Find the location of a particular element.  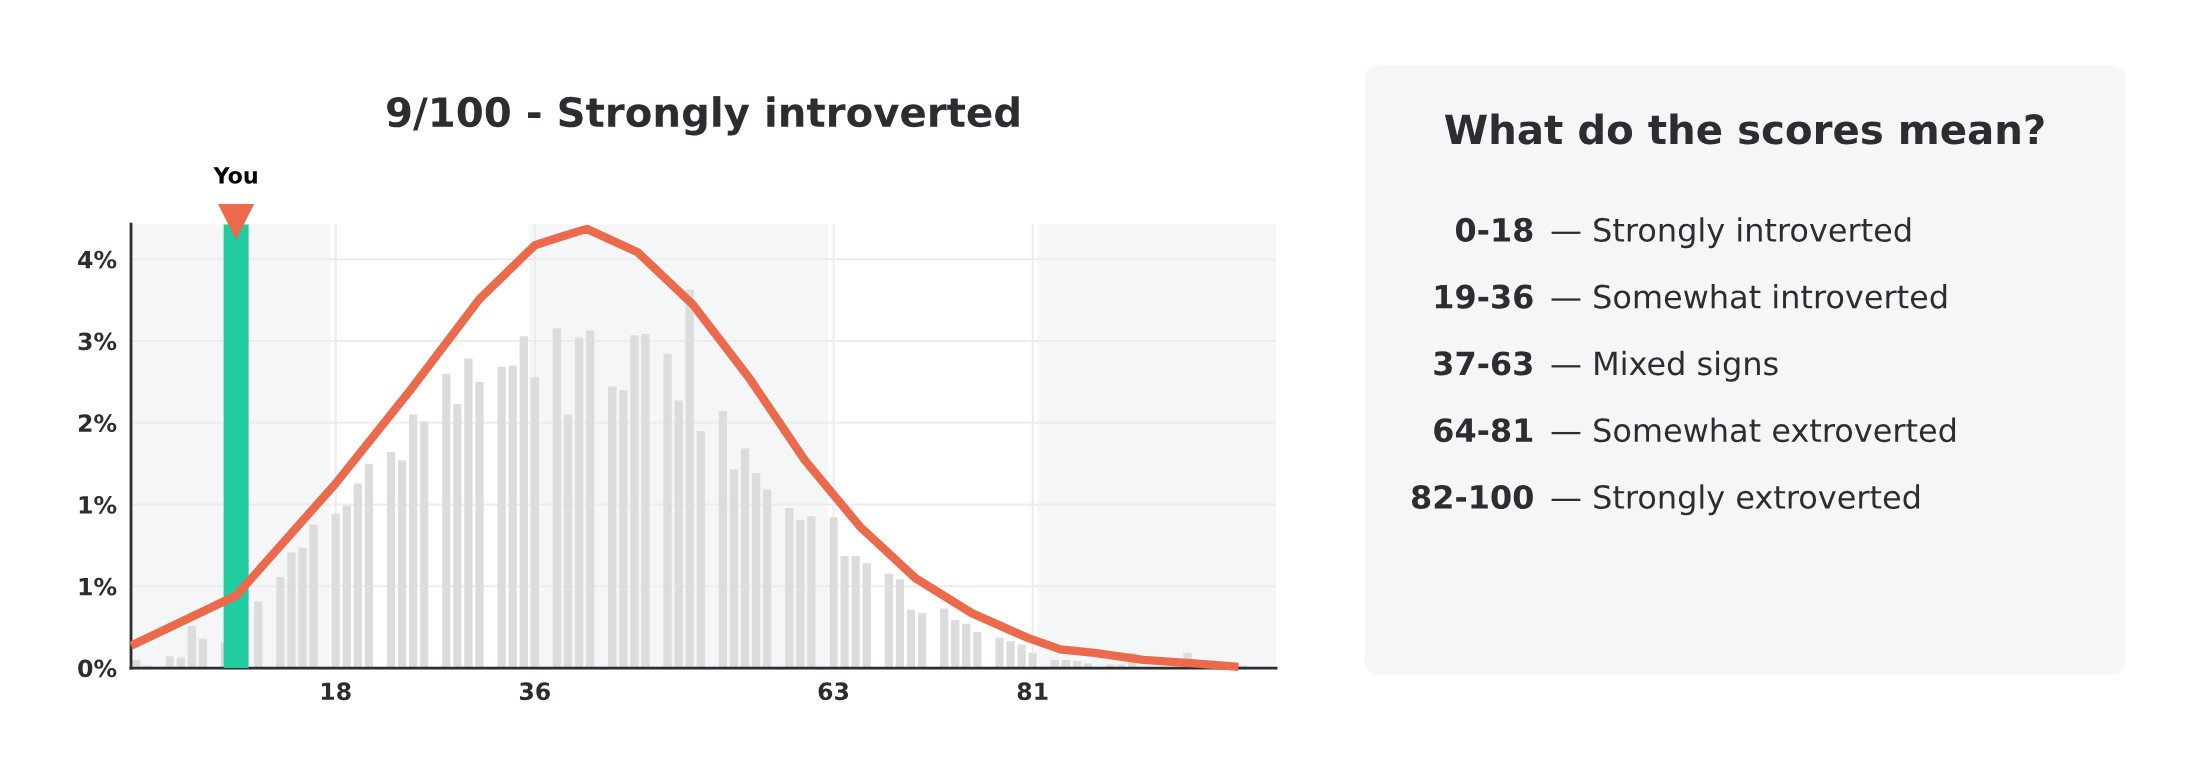

chart-title: 9/100 - Strongly introverted is located at coordinates (703, 116).